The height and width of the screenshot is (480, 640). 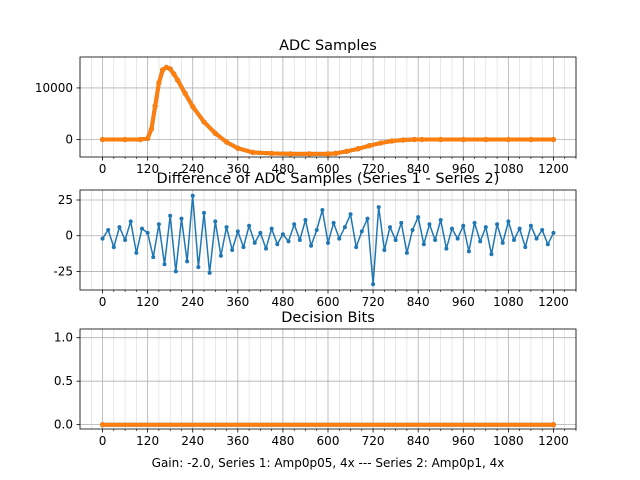 I want to click on x-tick-label: 0, so click(x=103, y=169).